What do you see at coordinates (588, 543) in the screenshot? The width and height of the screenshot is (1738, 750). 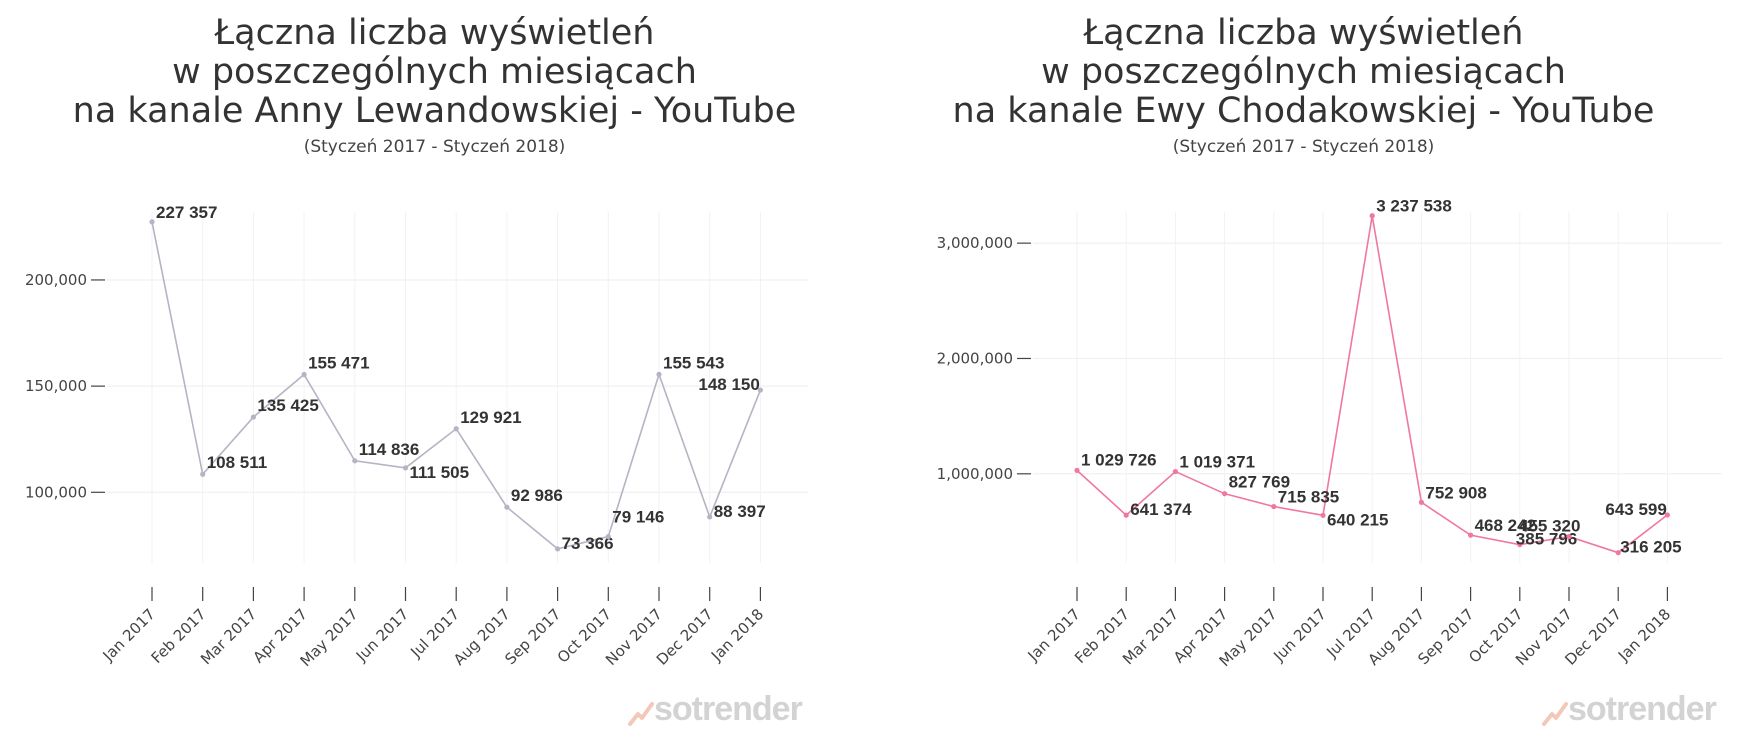 I see `data-label: 73 366` at bounding box center [588, 543].